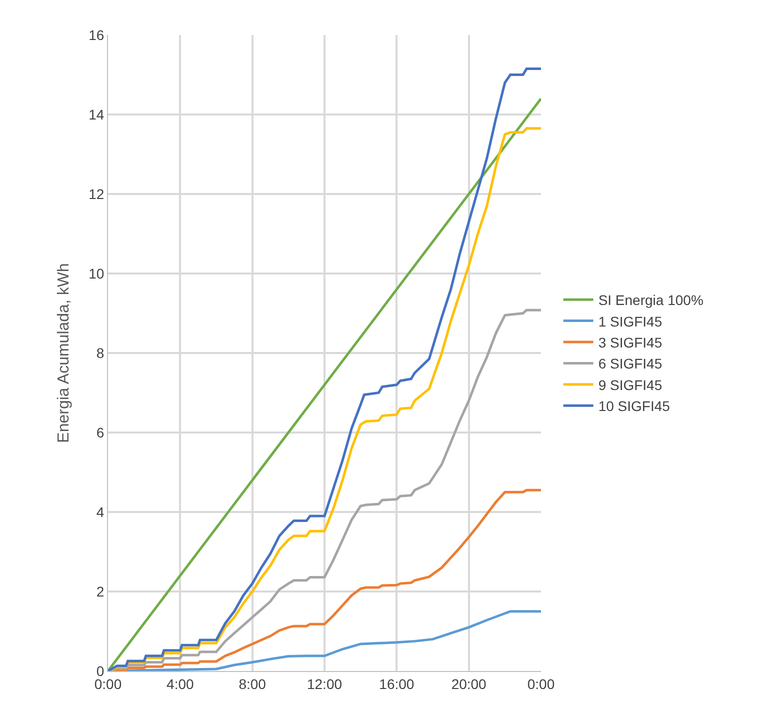 This screenshot has width=770, height=713. What do you see at coordinates (180, 684) in the screenshot?
I see `x-tick-label: 4:00` at bounding box center [180, 684].